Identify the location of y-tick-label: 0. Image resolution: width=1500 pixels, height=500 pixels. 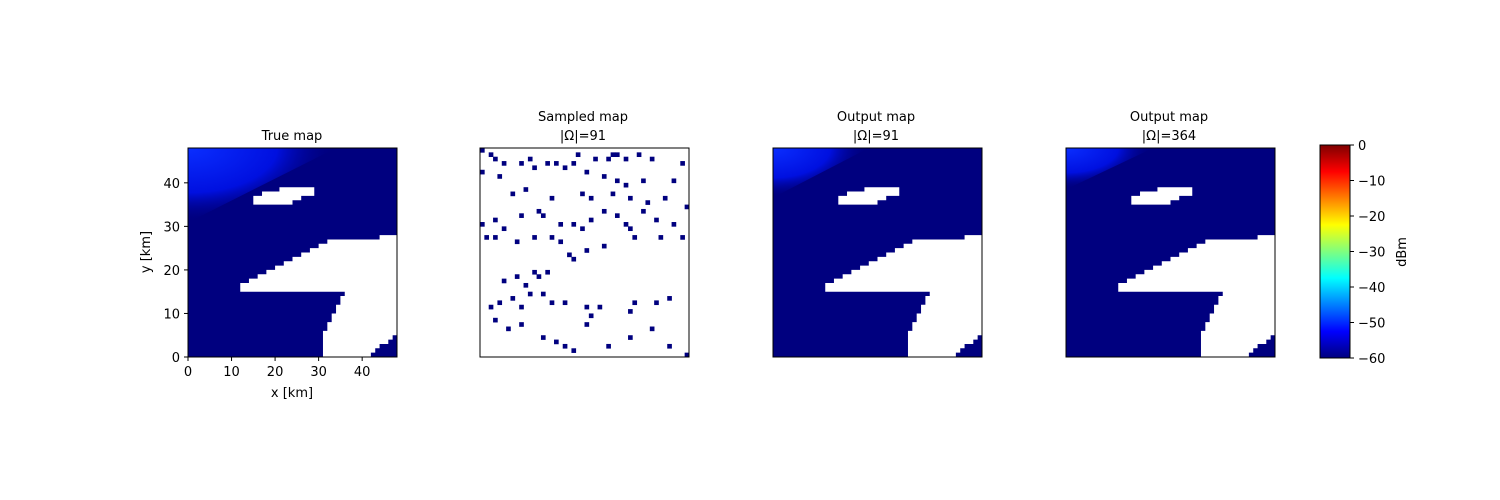
(176, 358).